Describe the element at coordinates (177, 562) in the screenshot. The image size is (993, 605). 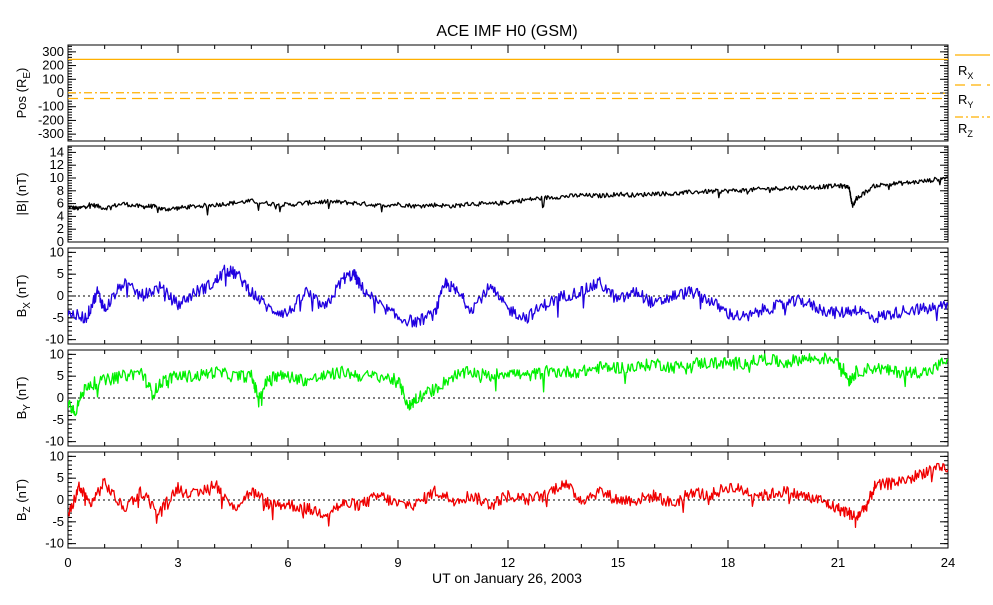
I see `x-tick-label: 3` at that location.